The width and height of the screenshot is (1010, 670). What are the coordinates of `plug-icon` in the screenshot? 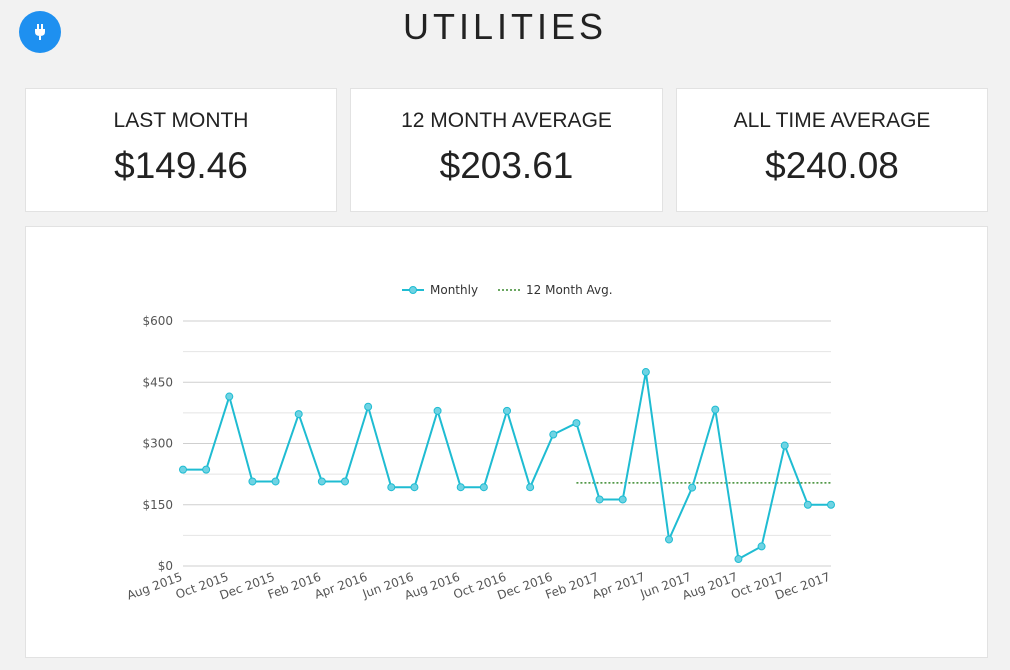 It's located at (40, 32).